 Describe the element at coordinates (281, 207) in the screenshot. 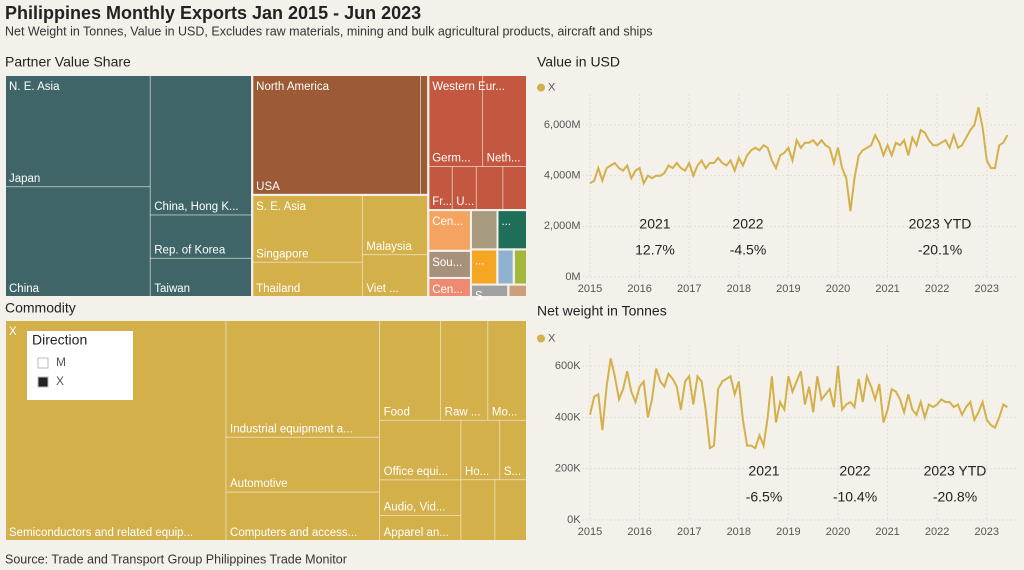

I see `group-label: S. E. Asia` at that location.